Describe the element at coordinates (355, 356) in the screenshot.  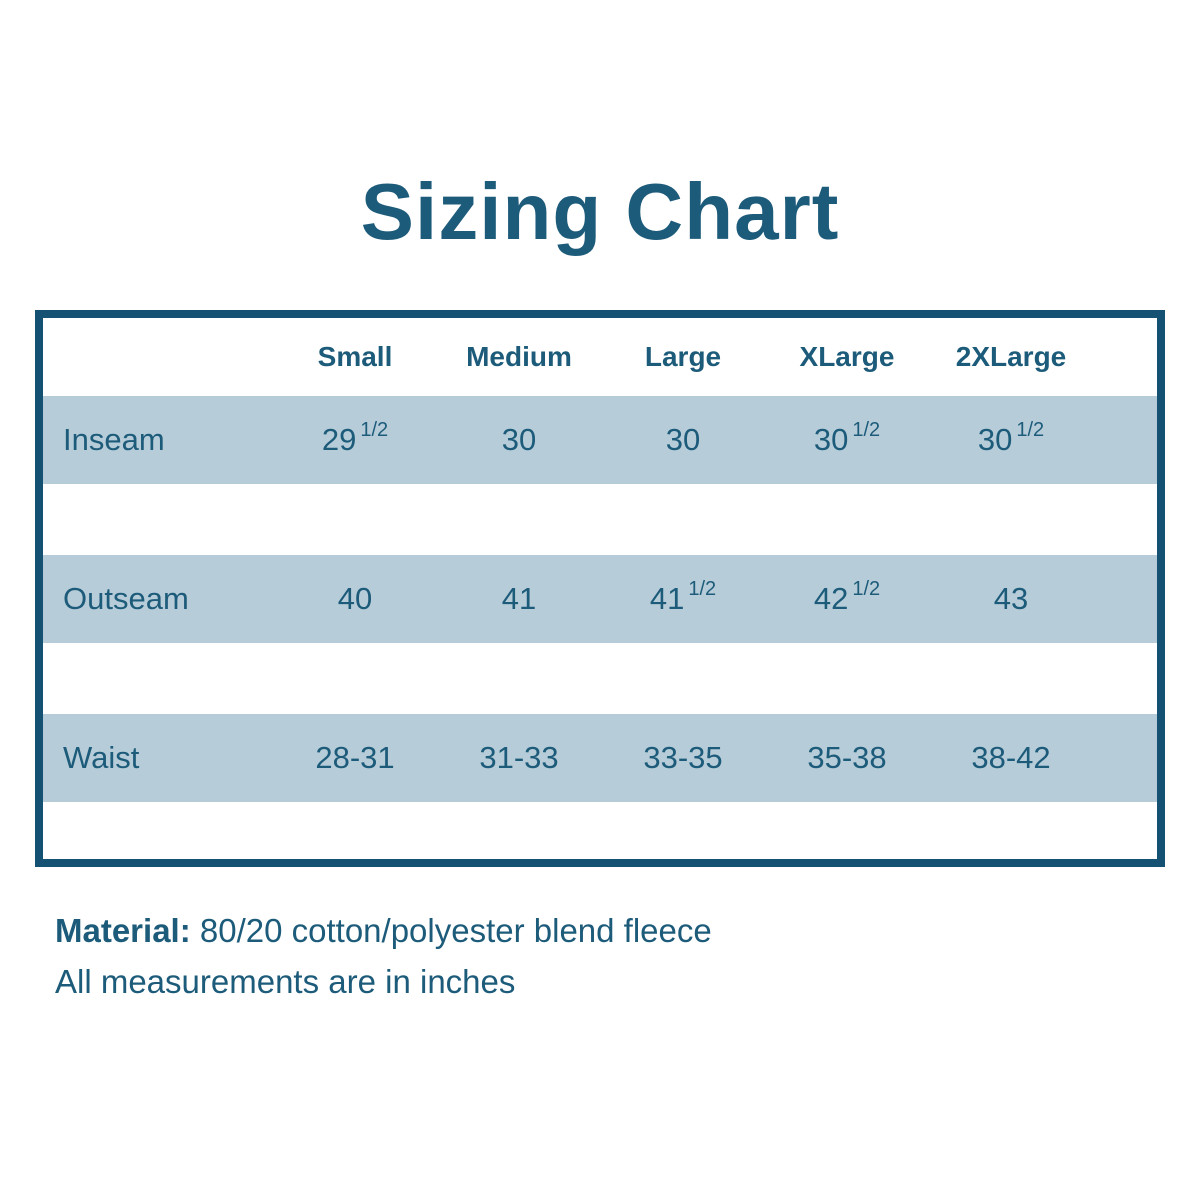
I see `column-header-small: Small` at that location.